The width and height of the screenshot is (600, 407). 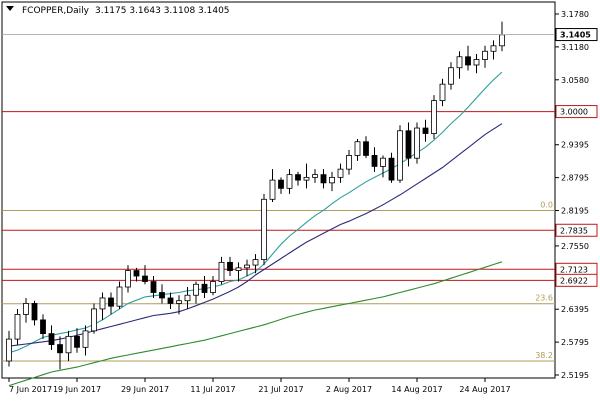 What do you see at coordinates (162, 11) in the screenshot?
I see `ohlc-values: 3.1175 3.1643 3.1108 3.1405` at bounding box center [162, 11].